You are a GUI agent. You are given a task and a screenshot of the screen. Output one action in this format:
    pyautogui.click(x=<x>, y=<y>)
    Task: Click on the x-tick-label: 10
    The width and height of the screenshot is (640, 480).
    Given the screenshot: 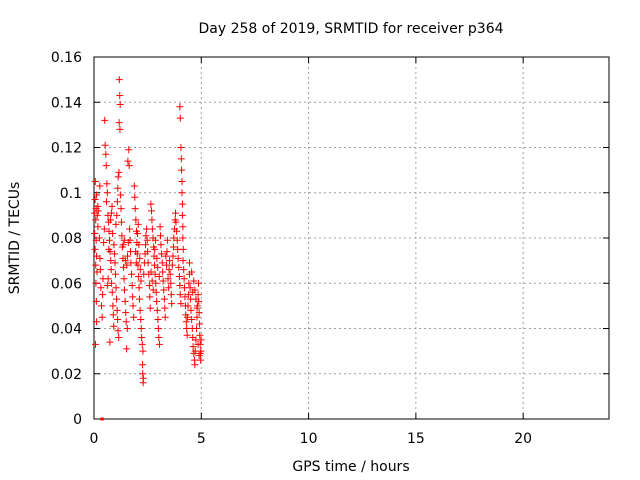 What is the action you would take?
    pyautogui.click(x=309, y=439)
    